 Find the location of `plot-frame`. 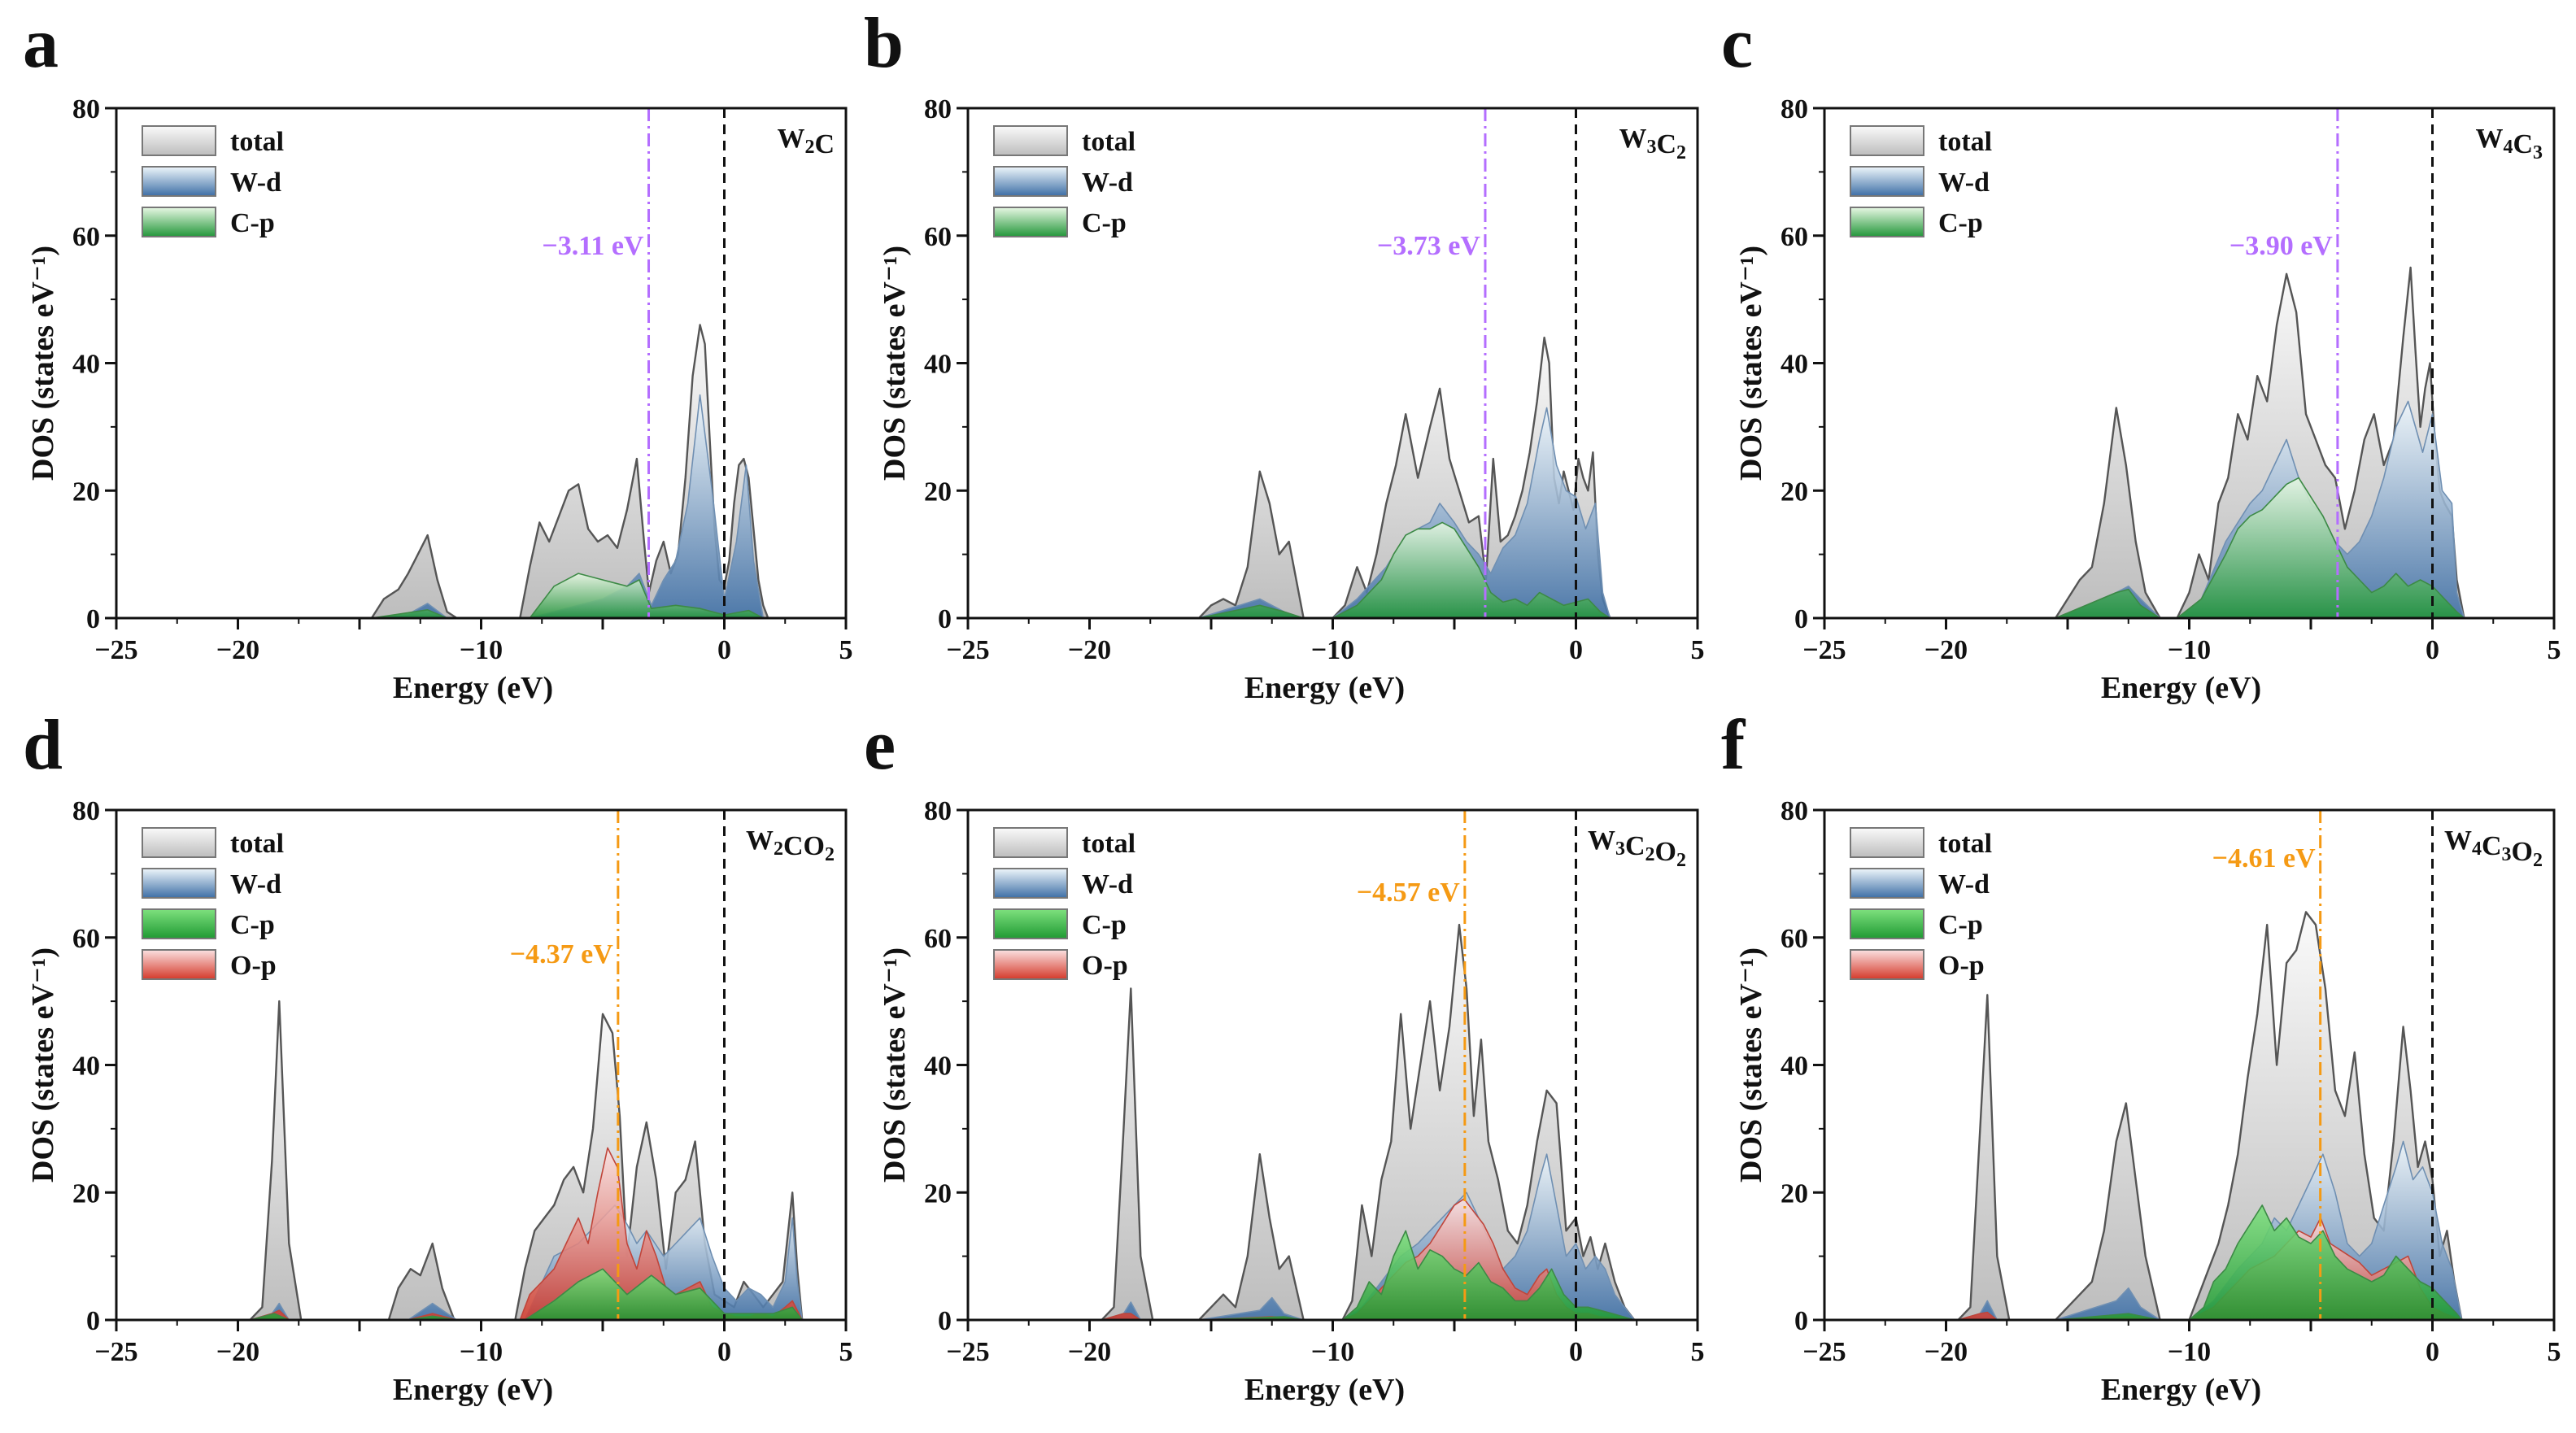

plot-frame is located at coordinates (481, 1065).